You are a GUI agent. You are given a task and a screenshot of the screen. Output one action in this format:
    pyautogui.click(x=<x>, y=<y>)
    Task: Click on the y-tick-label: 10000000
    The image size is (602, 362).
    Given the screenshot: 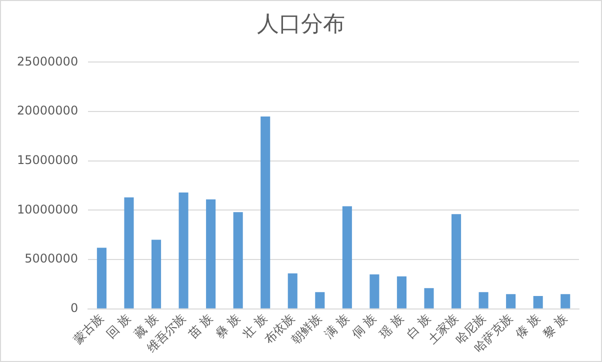 What is the action you would take?
    pyautogui.click(x=47, y=209)
    